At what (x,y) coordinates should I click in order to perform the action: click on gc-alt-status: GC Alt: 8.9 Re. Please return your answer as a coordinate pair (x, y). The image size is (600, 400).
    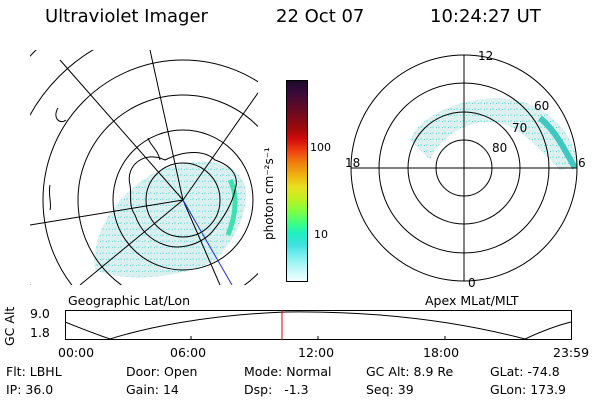
    Looking at the image, I should click on (410, 371).